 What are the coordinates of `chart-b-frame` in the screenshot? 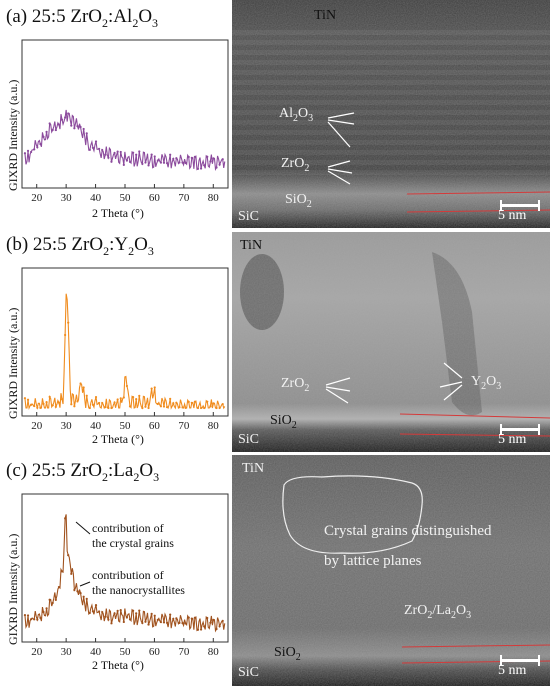 It's located at (125, 342).